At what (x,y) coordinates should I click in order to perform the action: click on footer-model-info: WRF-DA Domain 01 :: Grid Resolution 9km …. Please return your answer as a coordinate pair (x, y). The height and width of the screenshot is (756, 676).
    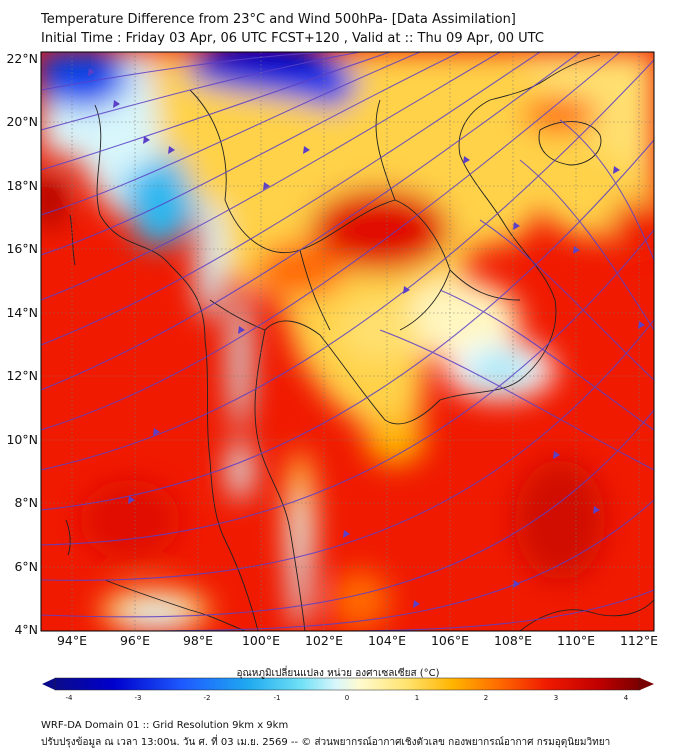
    Looking at the image, I should click on (165, 725).